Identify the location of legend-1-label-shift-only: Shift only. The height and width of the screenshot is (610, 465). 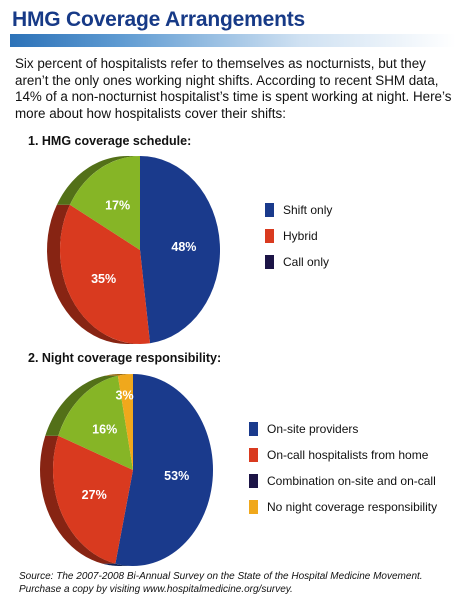
(308, 210).